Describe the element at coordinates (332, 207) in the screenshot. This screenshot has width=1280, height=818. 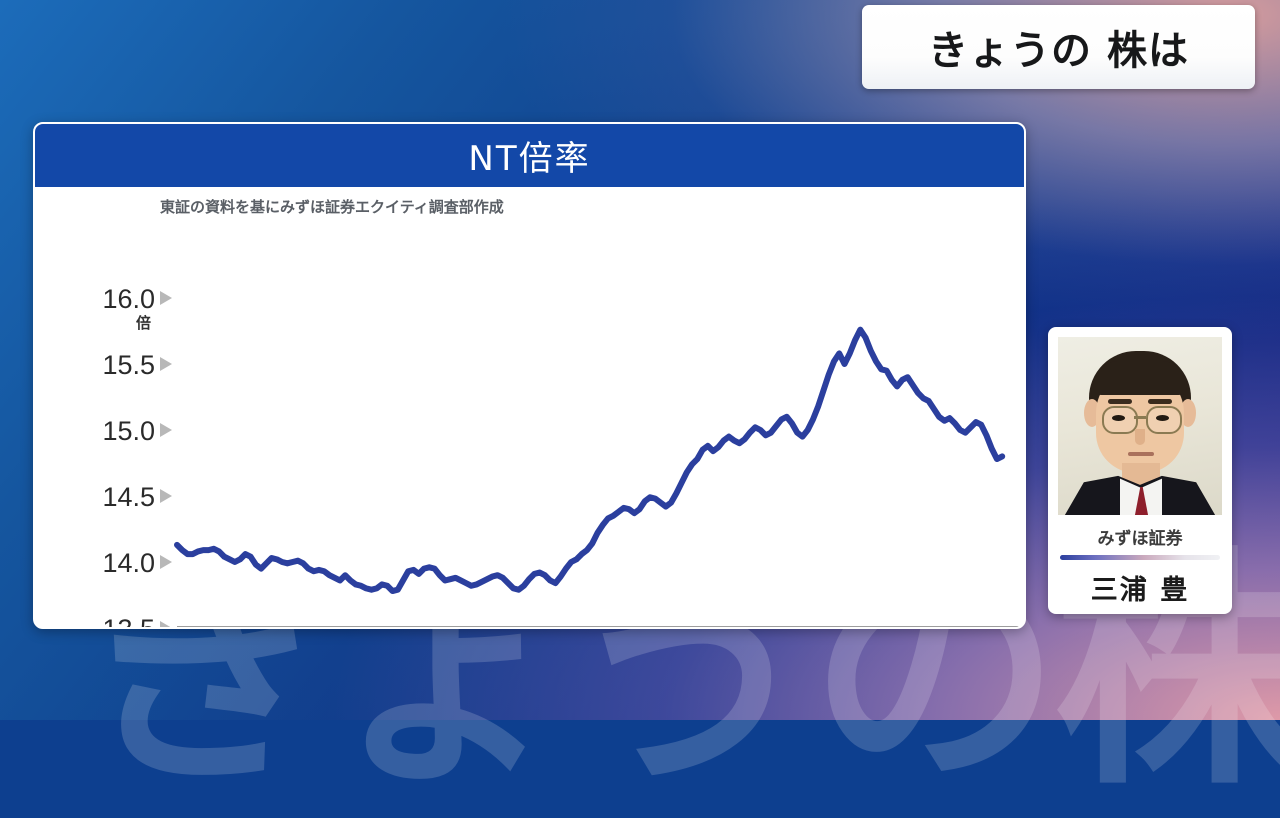
I see `chart-source-note: 東証の資料を基にみずほ証券エクイティ調査部作成` at that location.